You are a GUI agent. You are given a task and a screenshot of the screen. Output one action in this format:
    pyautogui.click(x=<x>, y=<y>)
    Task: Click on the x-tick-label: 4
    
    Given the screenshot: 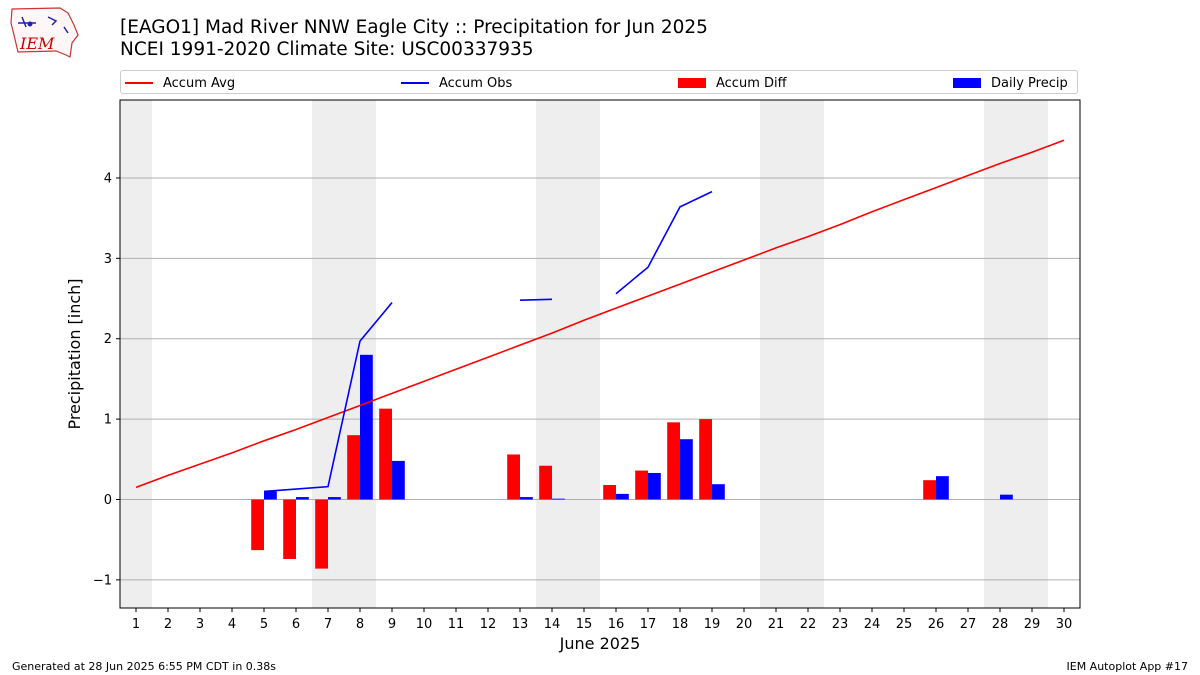 What is the action you would take?
    pyautogui.click(x=232, y=624)
    